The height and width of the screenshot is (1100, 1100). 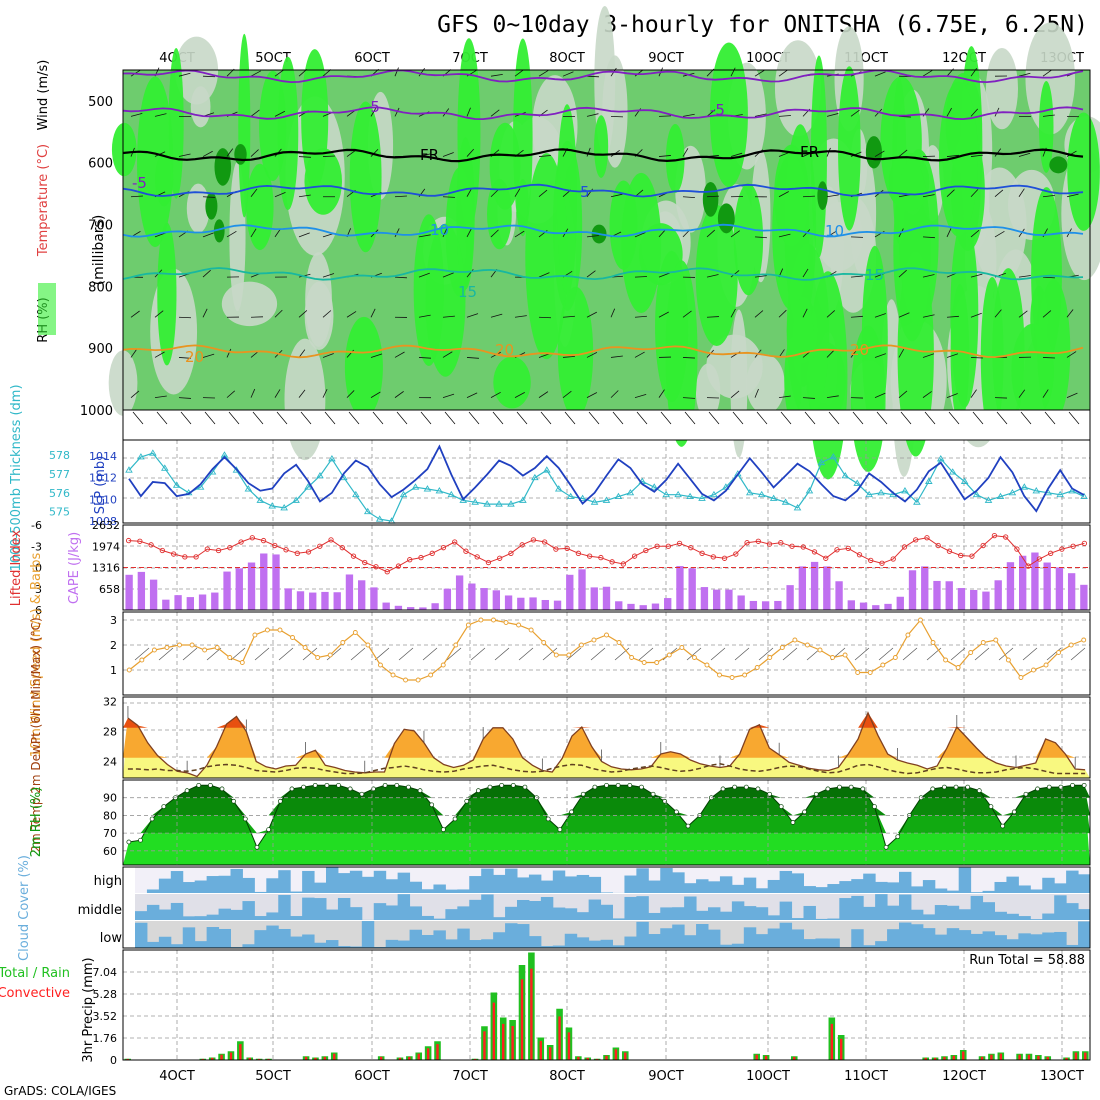 What do you see at coordinates (1062, 1076) in the screenshot?
I see `date-label-bottom: 13OCT` at bounding box center [1062, 1076].